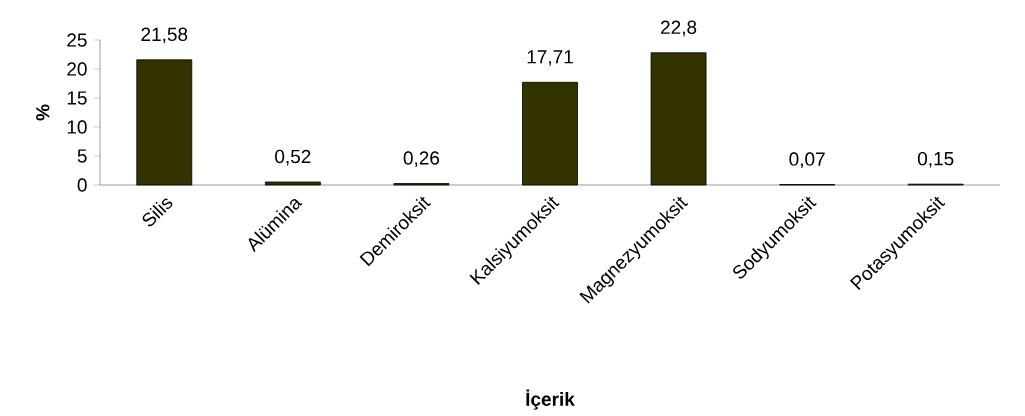  I want to click on y-tick-label: 10, so click(77, 127).